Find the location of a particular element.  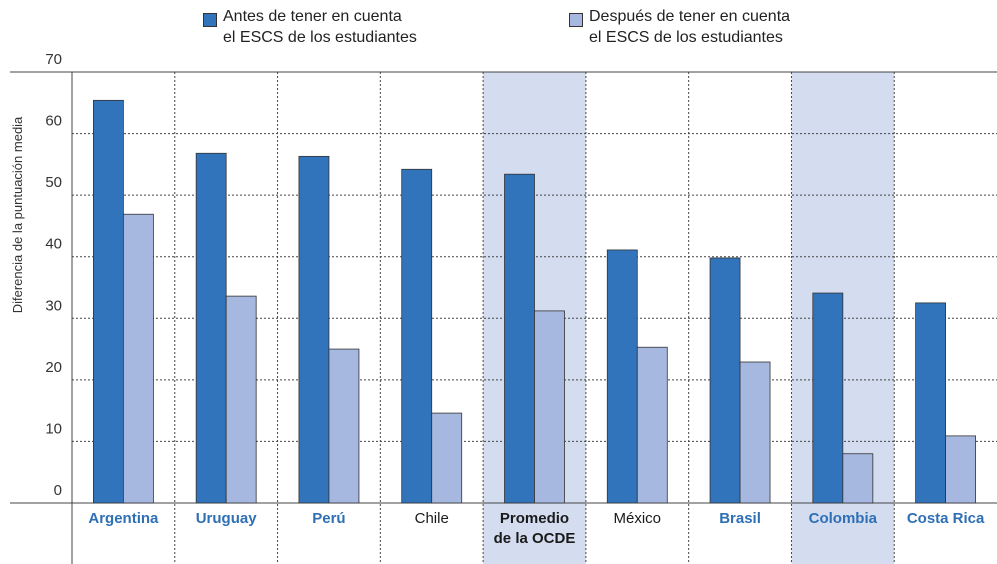

y-axis-label: Diferencia de la puntuación media is located at coordinates (17, 214).